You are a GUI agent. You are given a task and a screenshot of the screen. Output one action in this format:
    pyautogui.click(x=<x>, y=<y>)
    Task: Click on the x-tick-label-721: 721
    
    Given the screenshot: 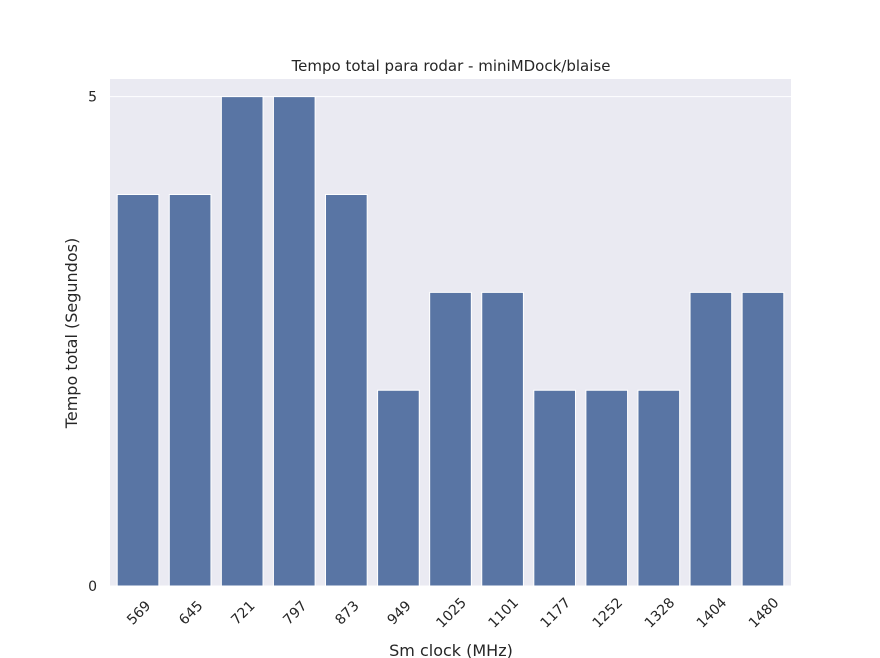 What is the action you would take?
    pyautogui.click(x=243, y=613)
    